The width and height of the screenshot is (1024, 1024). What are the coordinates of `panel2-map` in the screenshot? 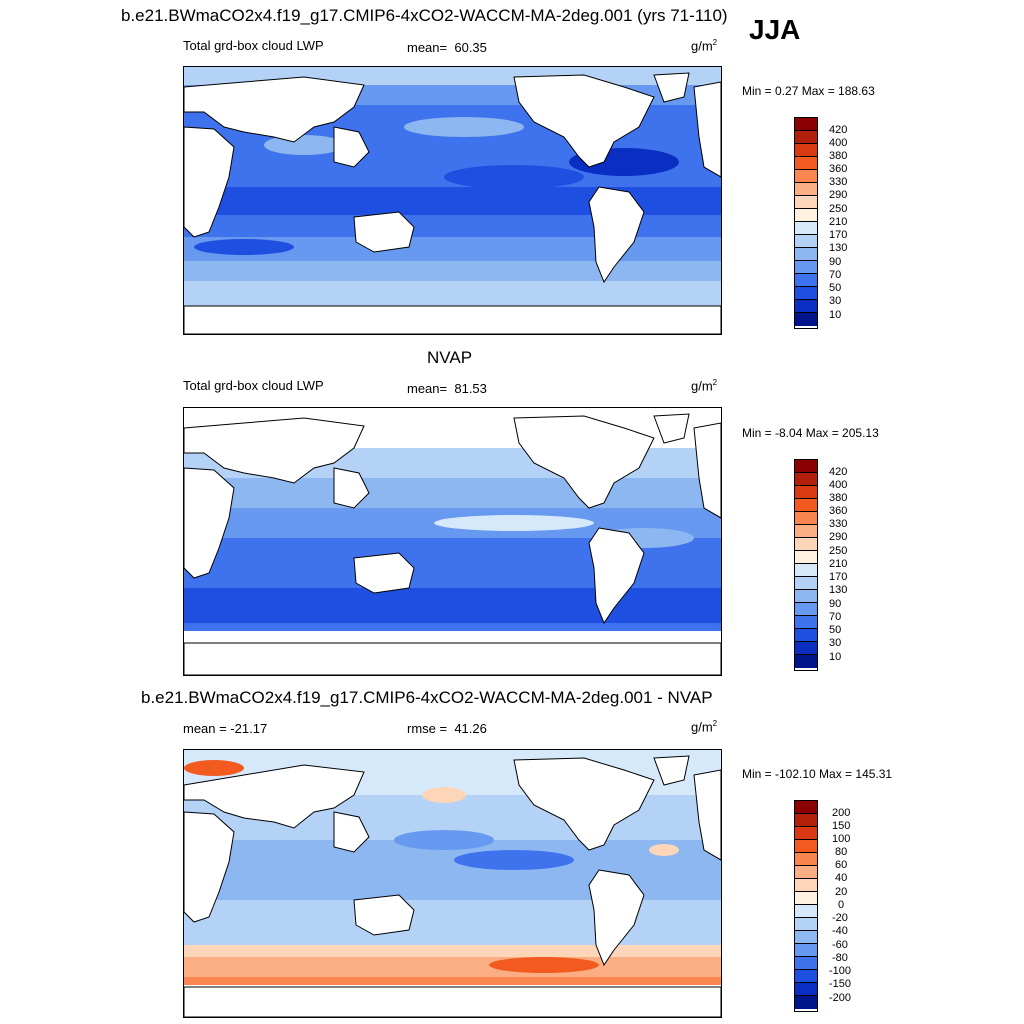 It's located at (452, 541).